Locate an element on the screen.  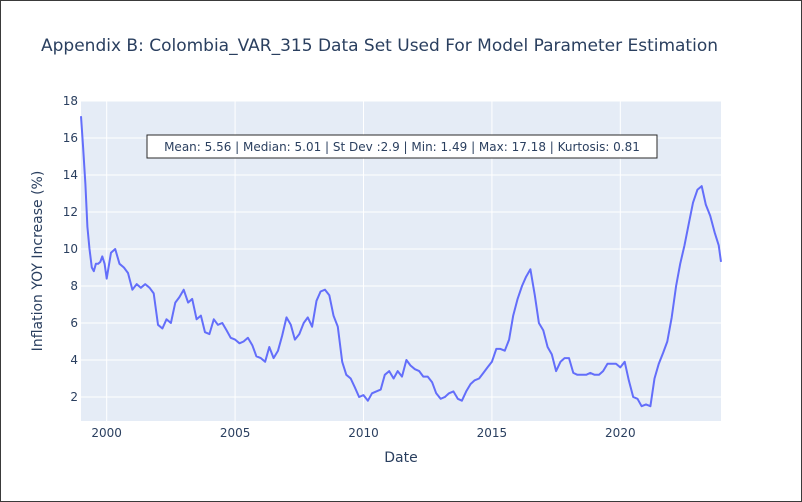
y-axis-label: Inflation YOY Increase (%) is located at coordinates (38, 261).